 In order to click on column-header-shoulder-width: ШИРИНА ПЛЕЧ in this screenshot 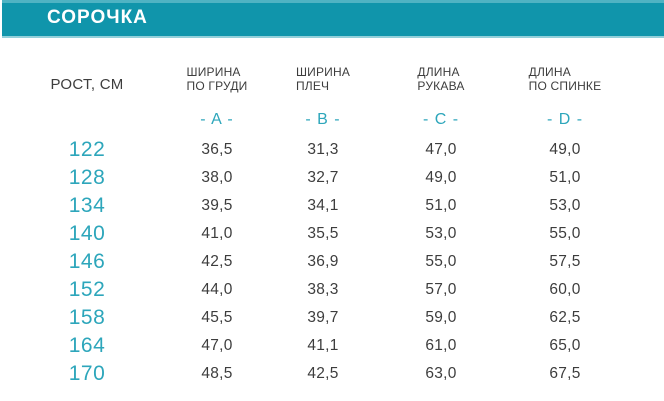, I will do `click(323, 79)`.